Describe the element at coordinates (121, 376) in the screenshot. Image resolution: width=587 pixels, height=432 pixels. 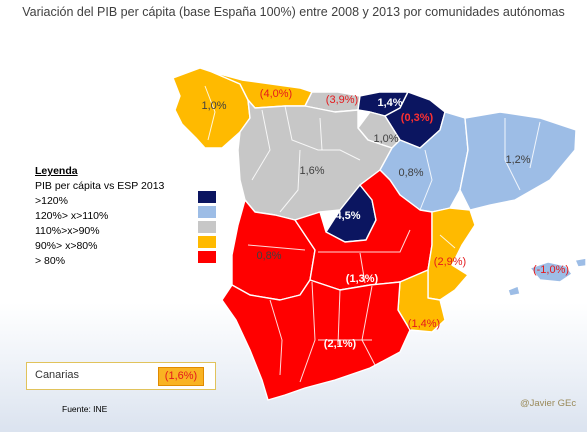
I see `canarias-box: Canarias (1,6%)` at that location.